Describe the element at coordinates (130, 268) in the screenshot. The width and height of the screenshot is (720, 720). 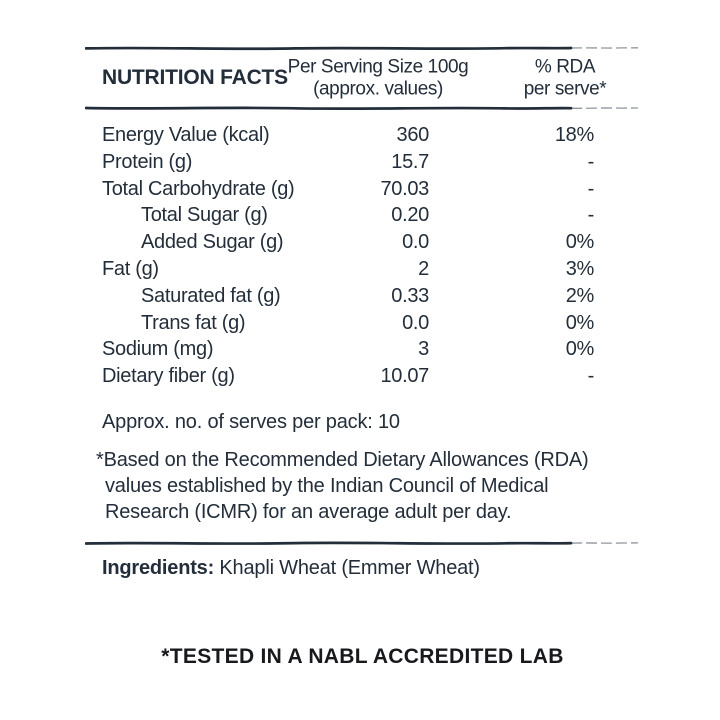
I see `nutrient-label: Fat (g)` at that location.